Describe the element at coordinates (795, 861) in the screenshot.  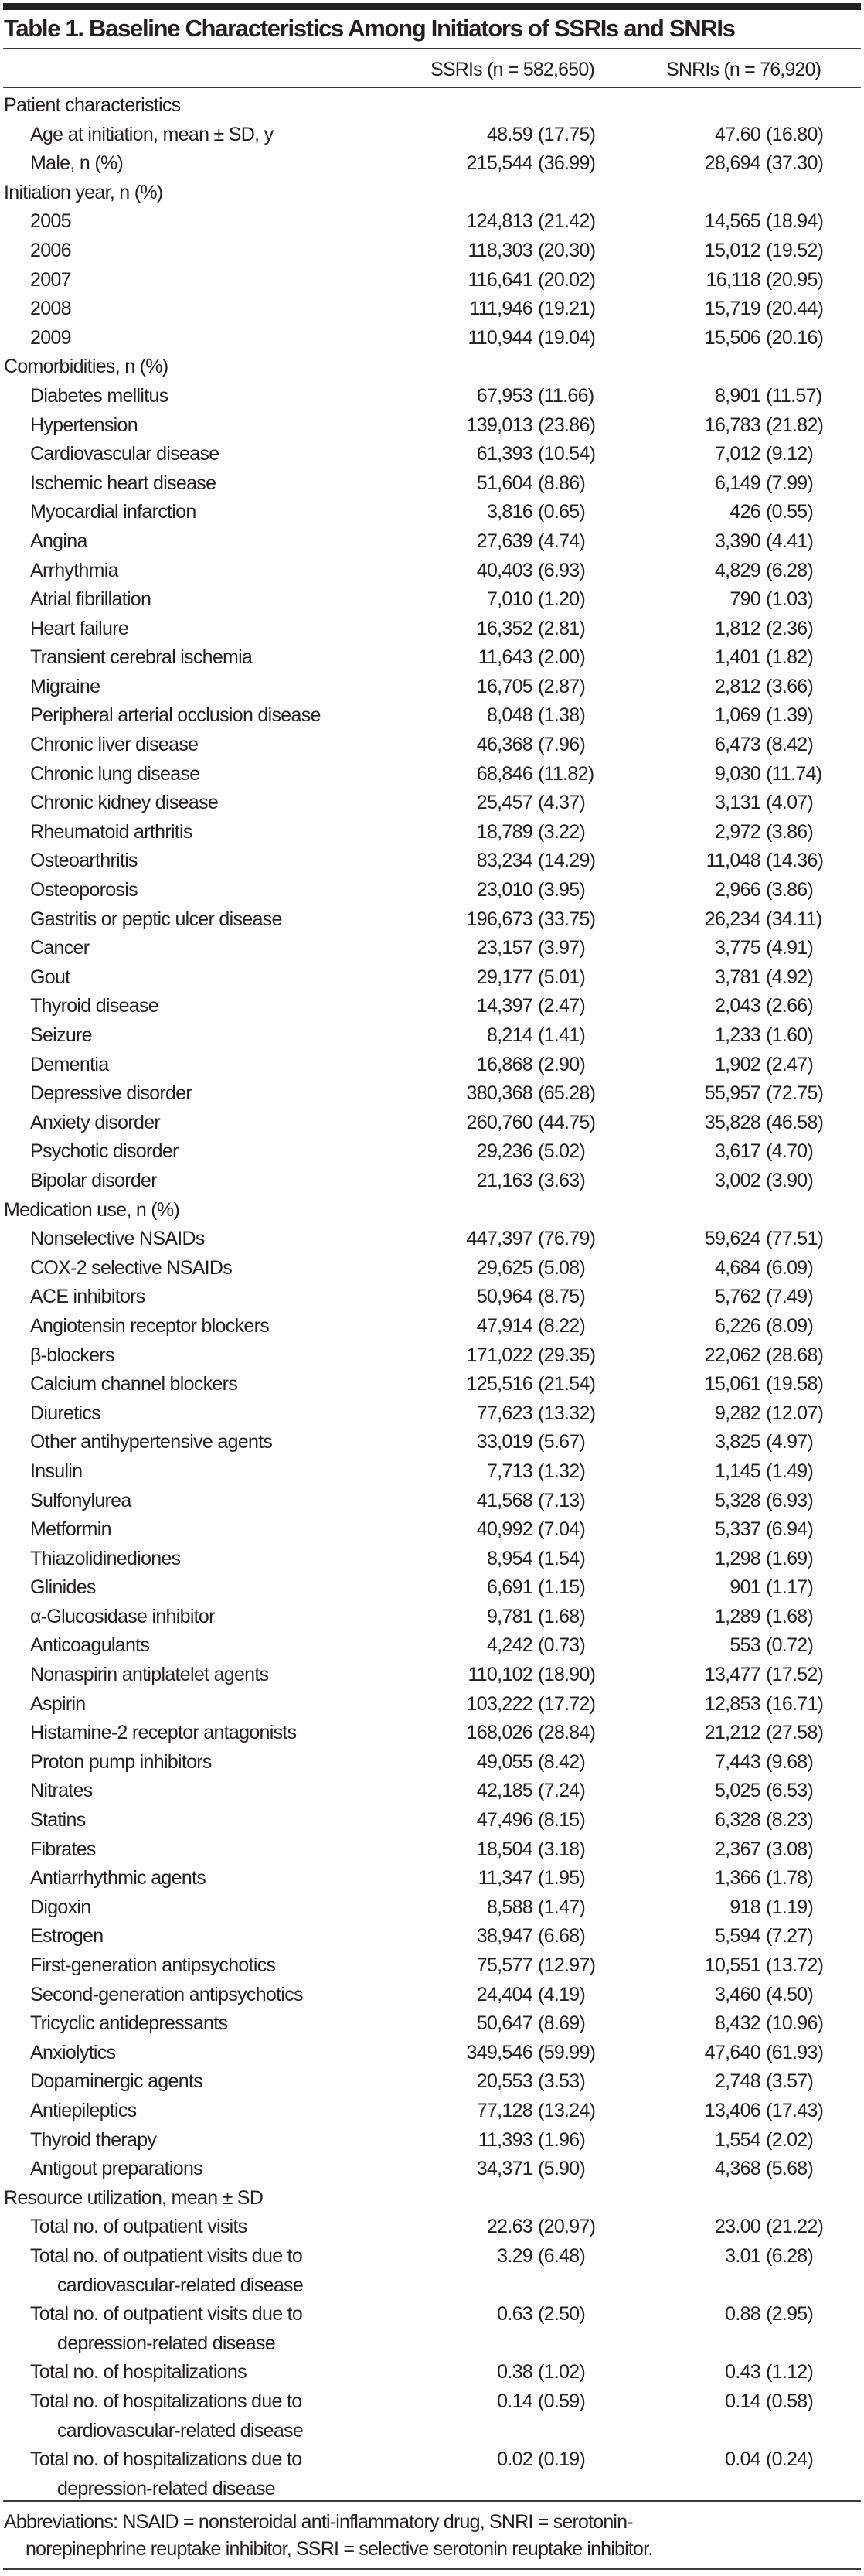
I see `snri-percent: (14.36)` at that location.